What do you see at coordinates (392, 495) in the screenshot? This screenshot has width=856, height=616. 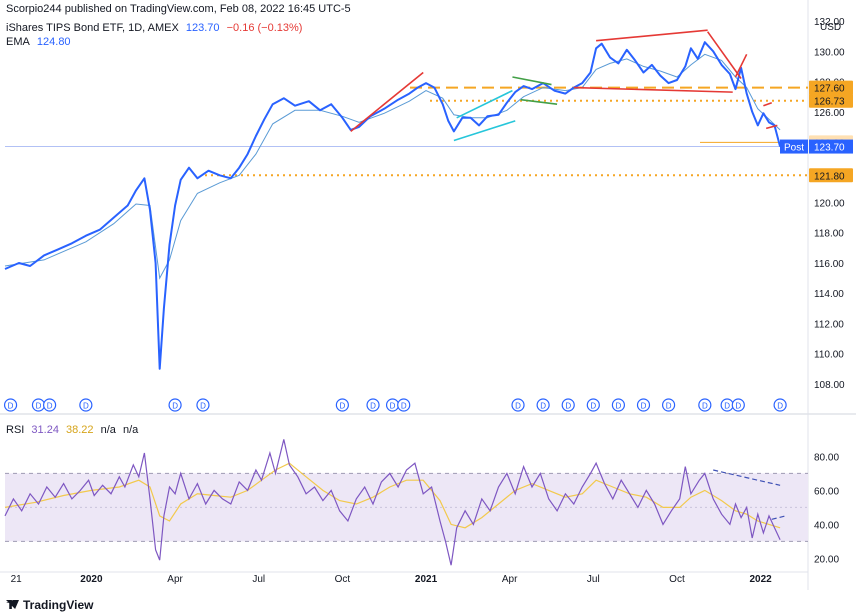 I see `rsi-ma-line` at bounding box center [392, 495].